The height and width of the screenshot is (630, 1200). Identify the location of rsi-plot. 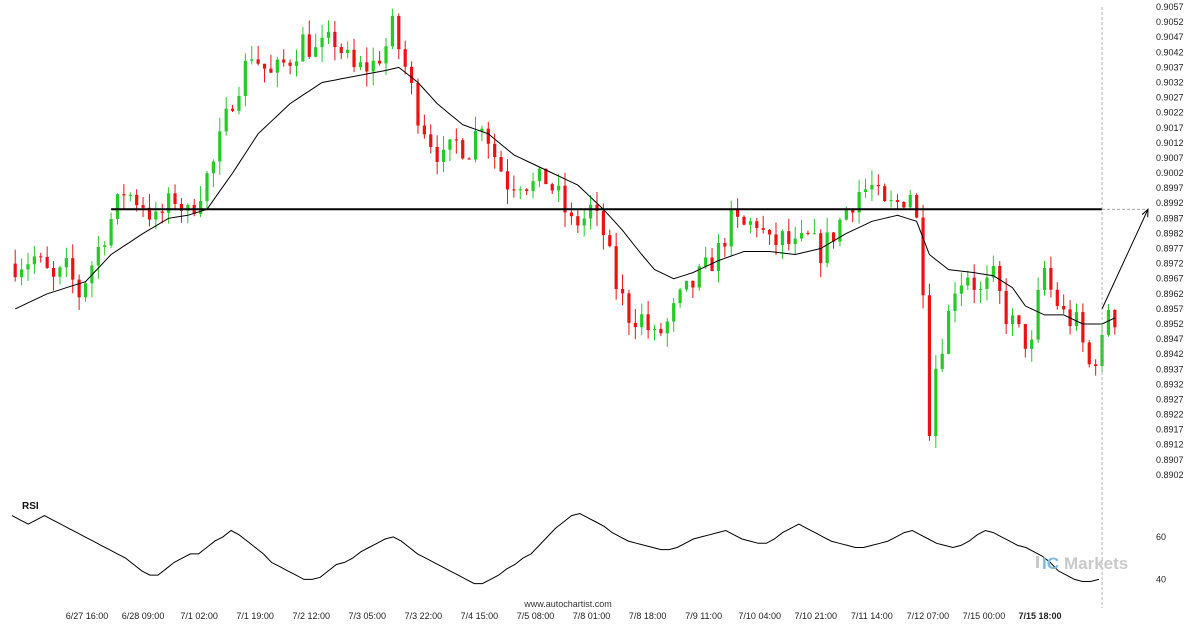
(555, 548).